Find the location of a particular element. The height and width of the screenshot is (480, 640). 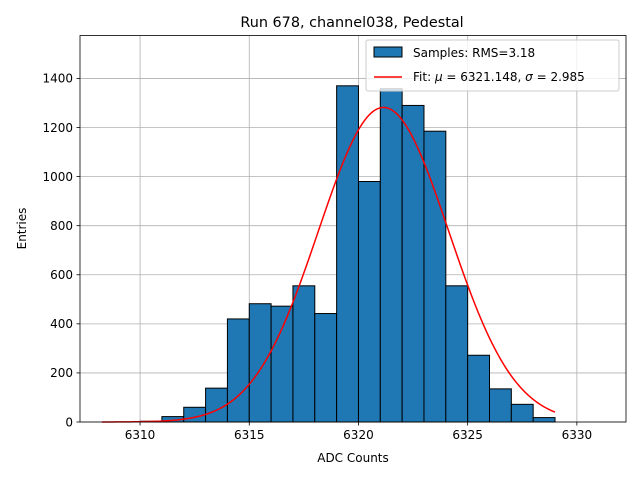

y-axis-ticks: 0 200 400 600 800 1000 1200 1400 is located at coordinates (61, 250).